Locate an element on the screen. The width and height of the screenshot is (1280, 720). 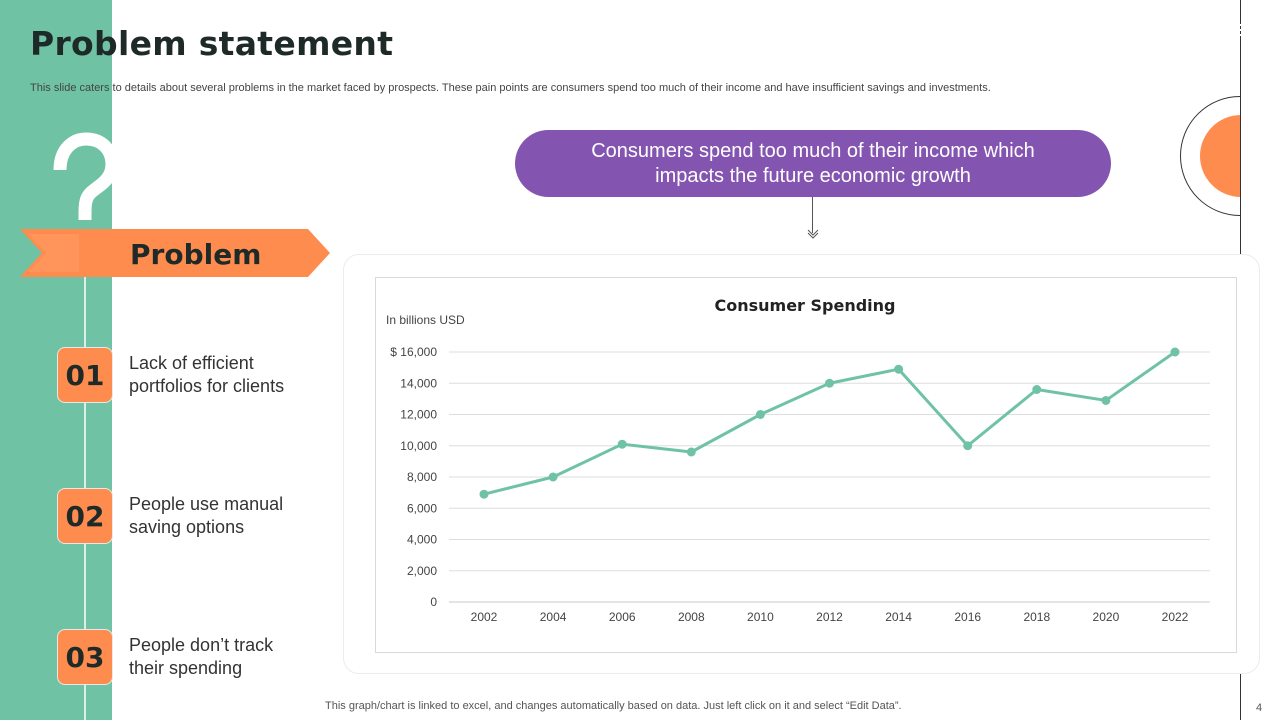
problem-heading: Problem is located at coordinates (196, 254).